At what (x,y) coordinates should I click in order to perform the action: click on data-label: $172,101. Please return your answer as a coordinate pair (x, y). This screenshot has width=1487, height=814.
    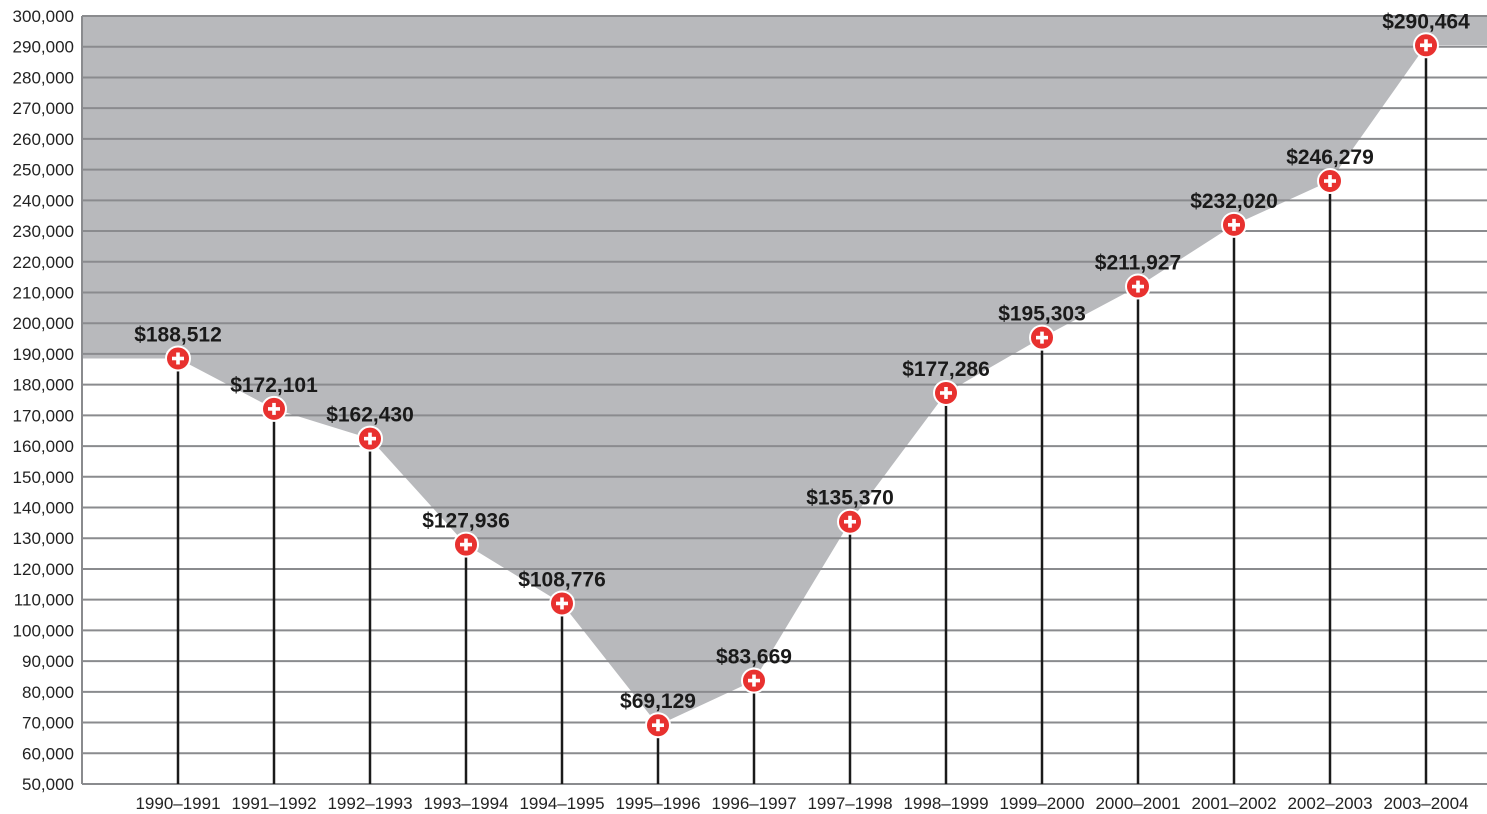
    Looking at the image, I should click on (274, 385).